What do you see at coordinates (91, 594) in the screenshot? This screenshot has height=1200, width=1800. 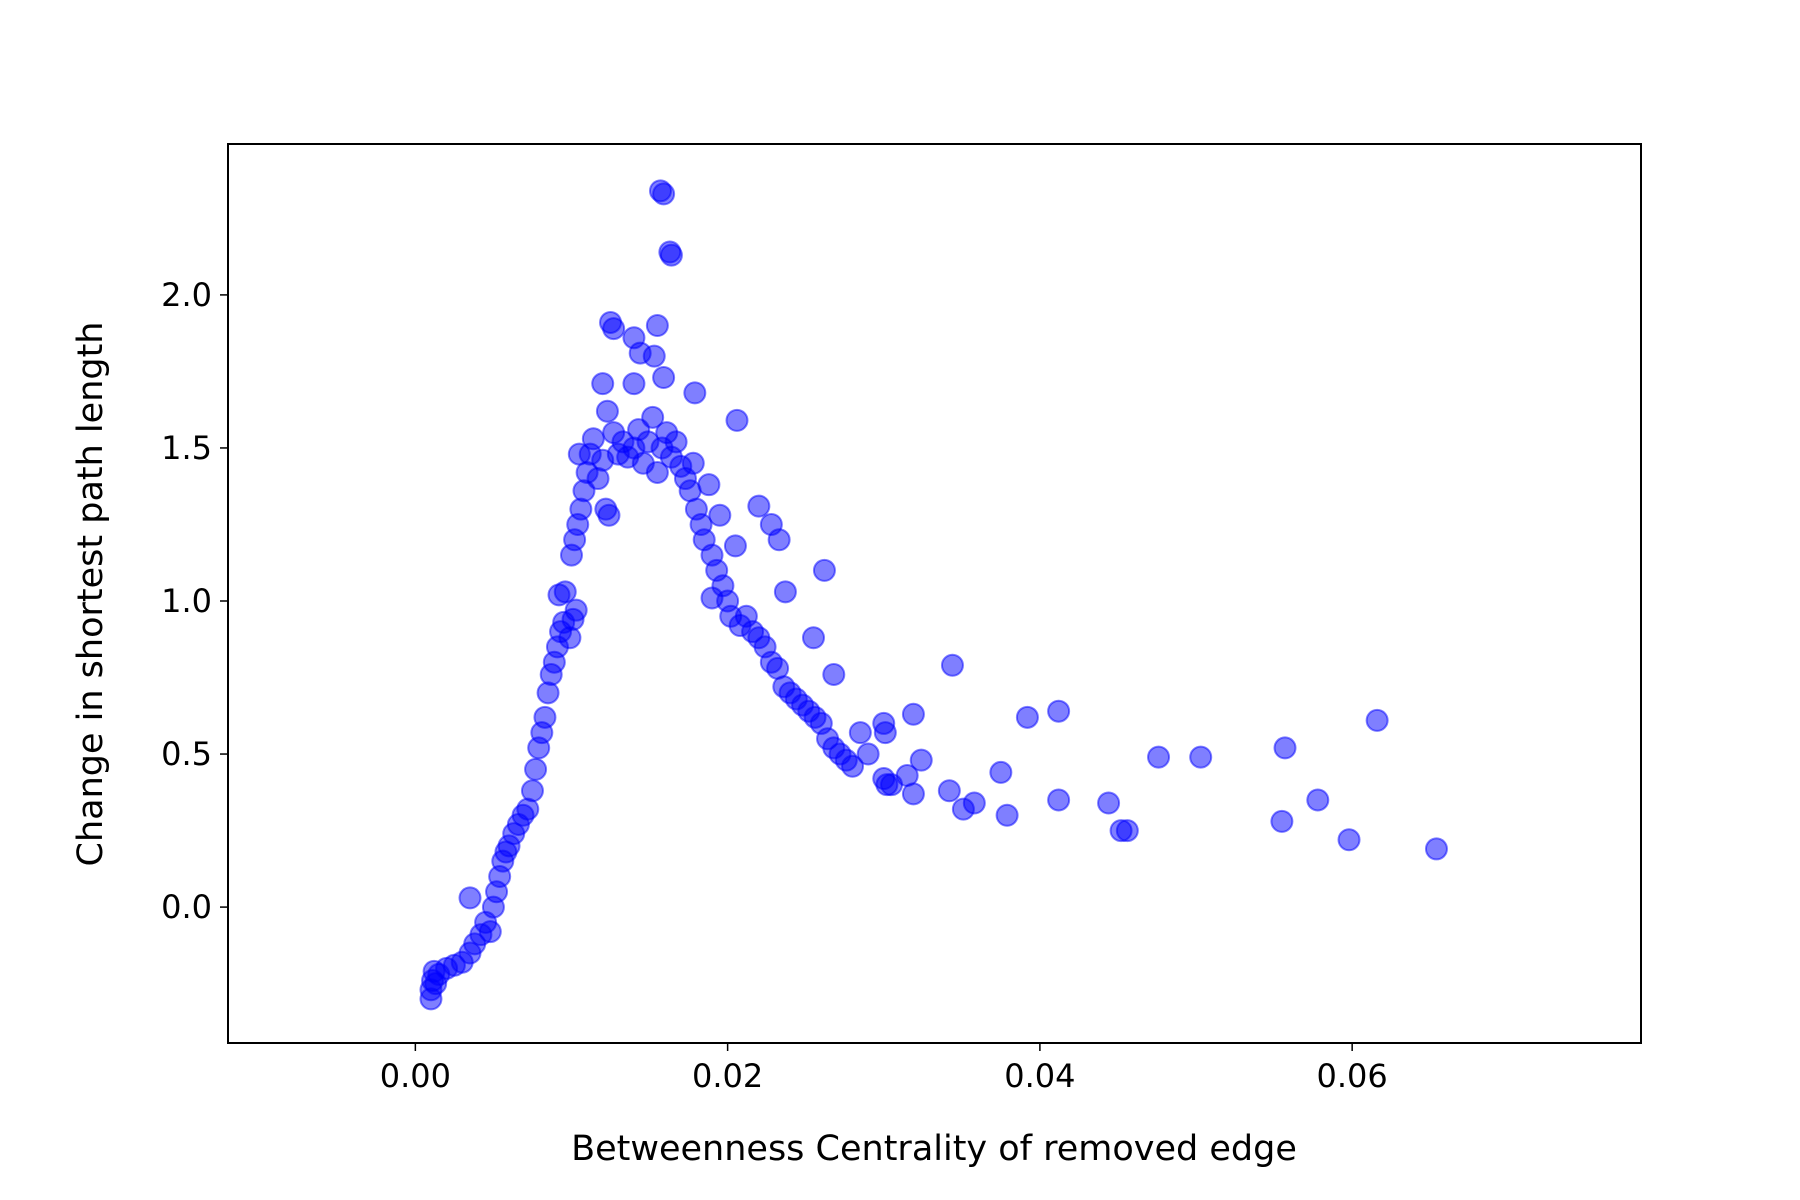 I see `y-axis-label: Change in shortest path length` at bounding box center [91, 594].